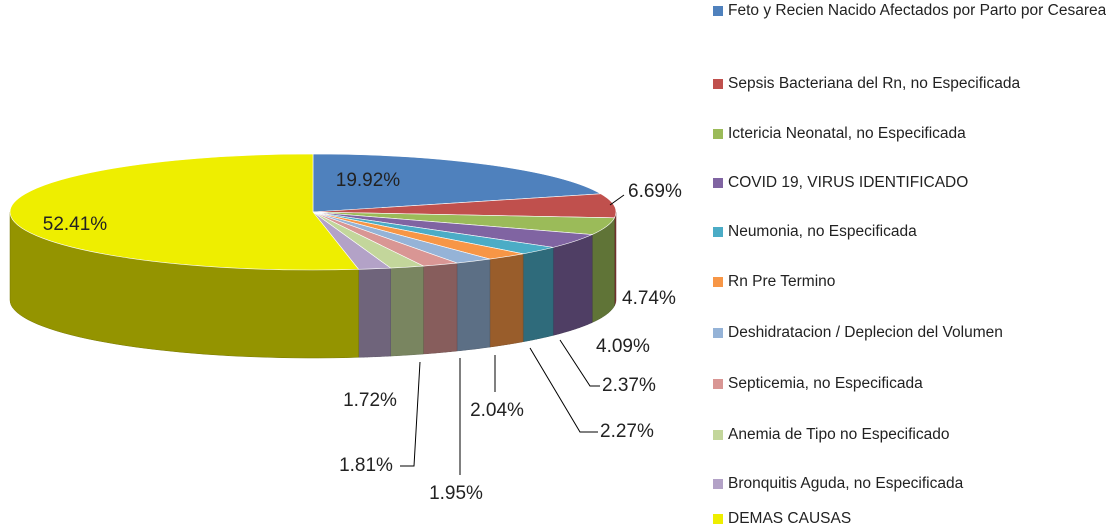 The width and height of the screenshot is (1106, 530). Describe the element at coordinates (368, 180) in the screenshot. I see `data-label: 19.92%` at that location.